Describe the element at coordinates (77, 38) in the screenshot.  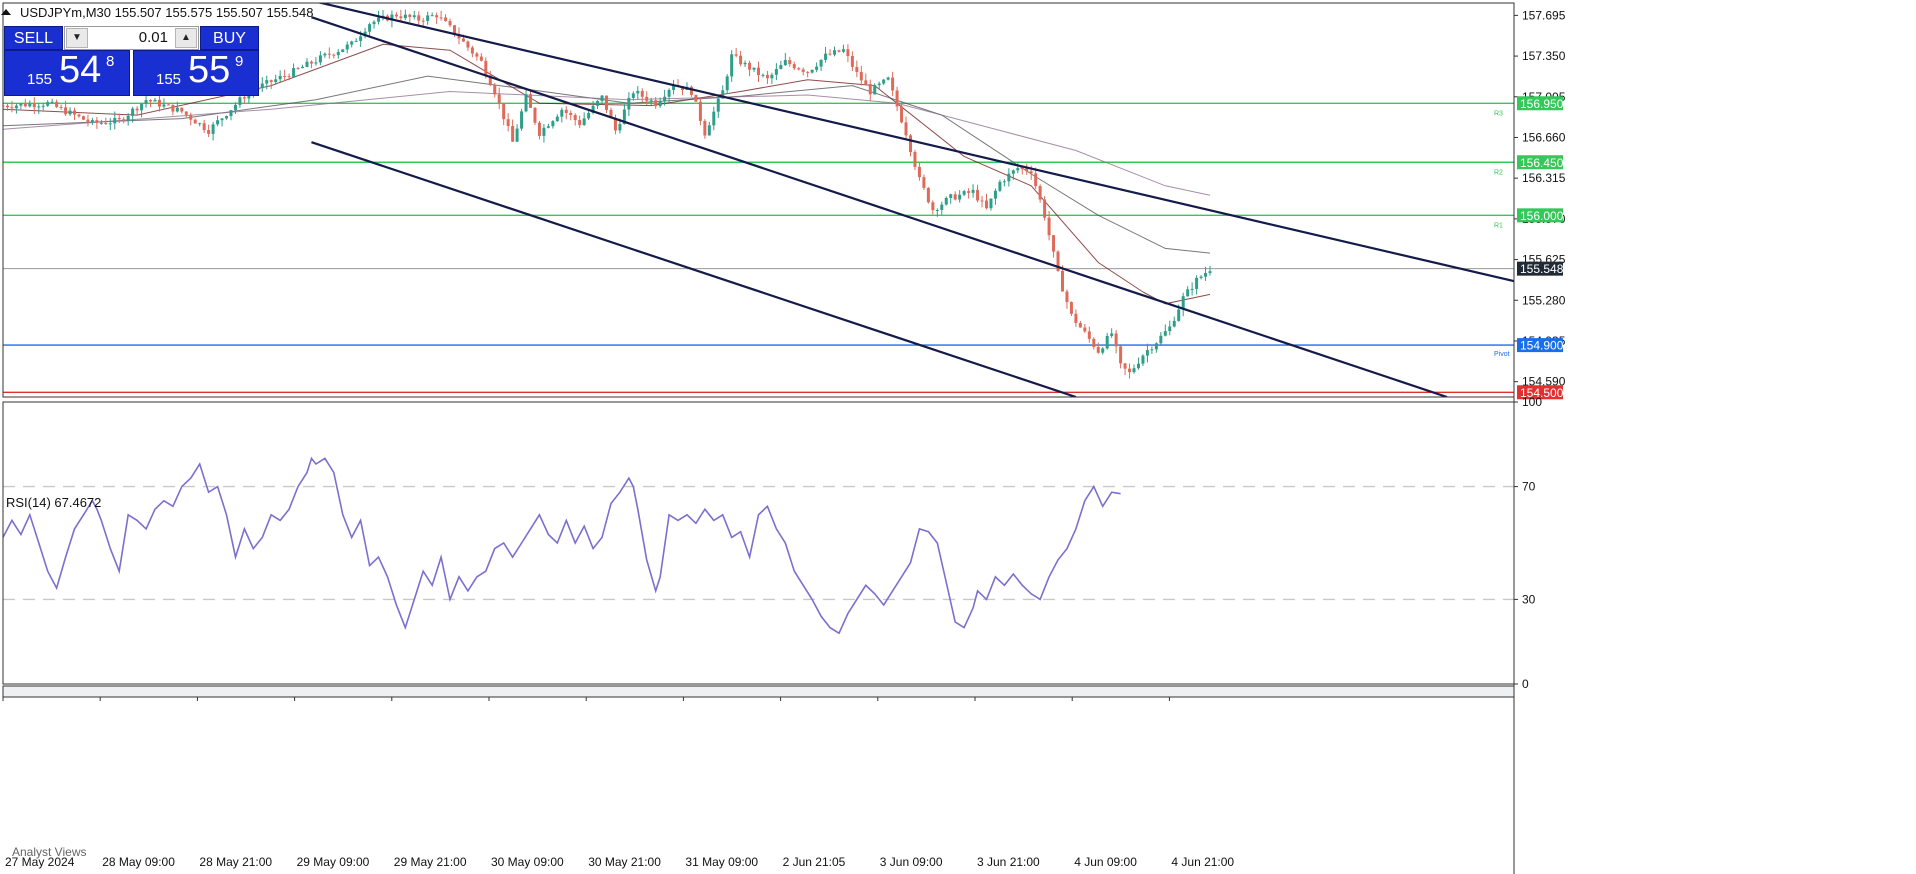
I see `lot-decrease-icon: ▼` at that location.